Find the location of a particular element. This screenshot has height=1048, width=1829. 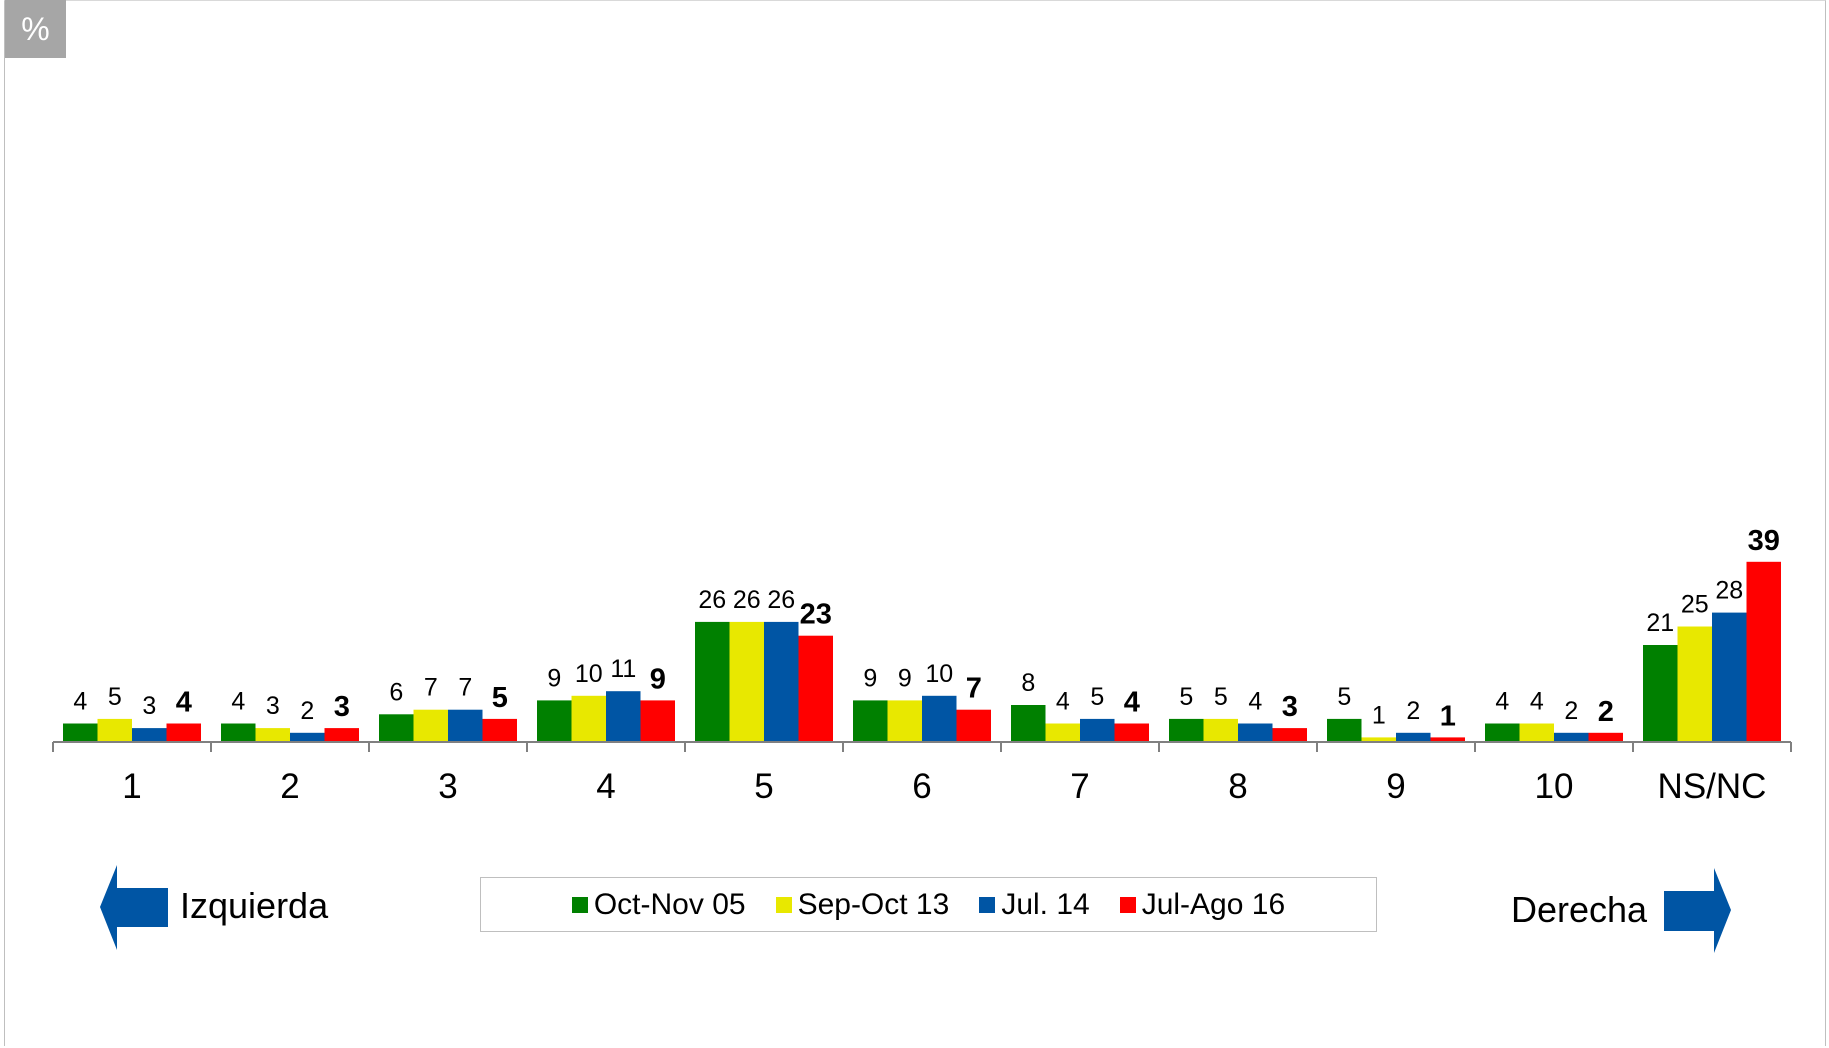

legend-item: Jul. 14 is located at coordinates (1034, 904).